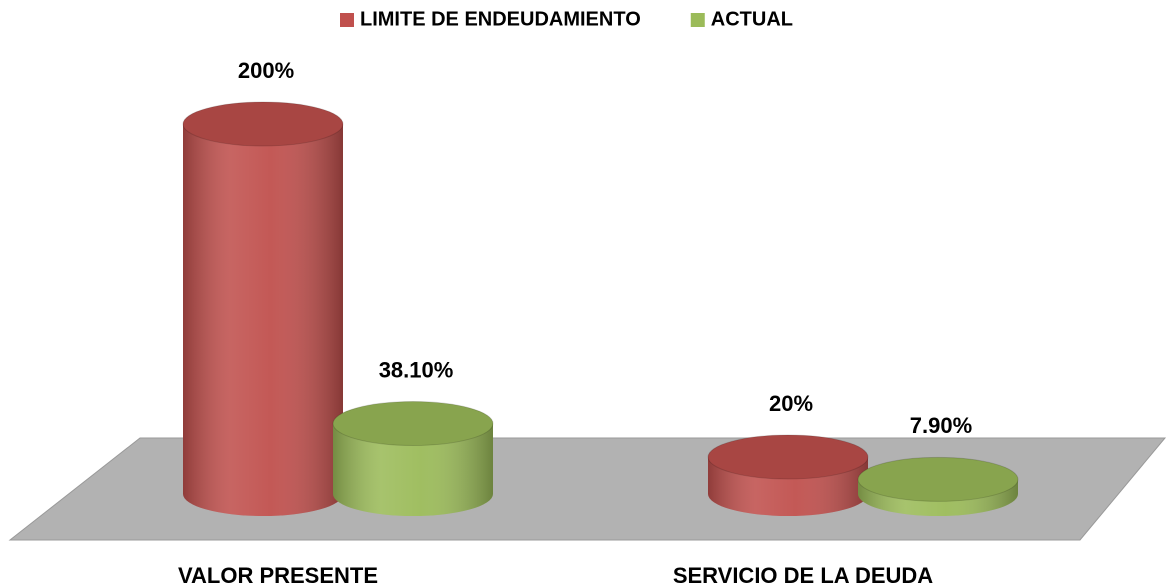  Describe the element at coordinates (266, 70) in the screenshot. I see `data-label: 200%` at that location.